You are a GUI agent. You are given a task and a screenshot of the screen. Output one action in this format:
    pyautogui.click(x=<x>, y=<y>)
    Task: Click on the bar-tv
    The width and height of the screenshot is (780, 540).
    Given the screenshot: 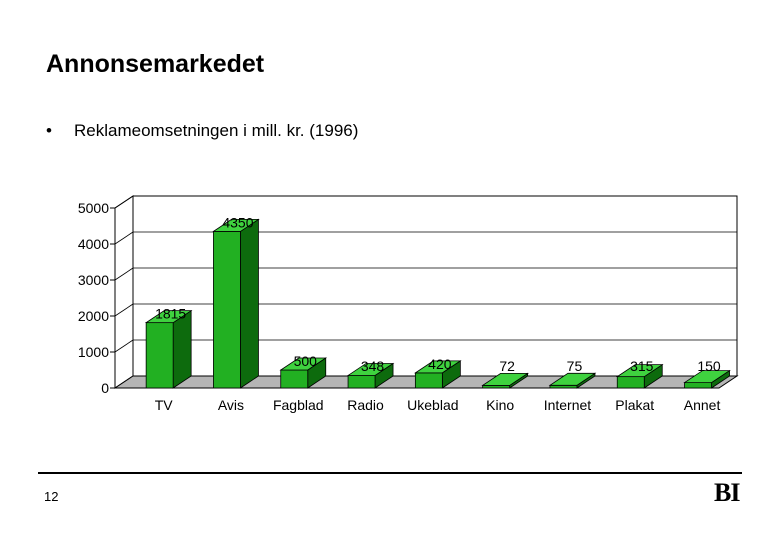 What is the action you would take?
    pyautogui.click(x=168, y=349)
    